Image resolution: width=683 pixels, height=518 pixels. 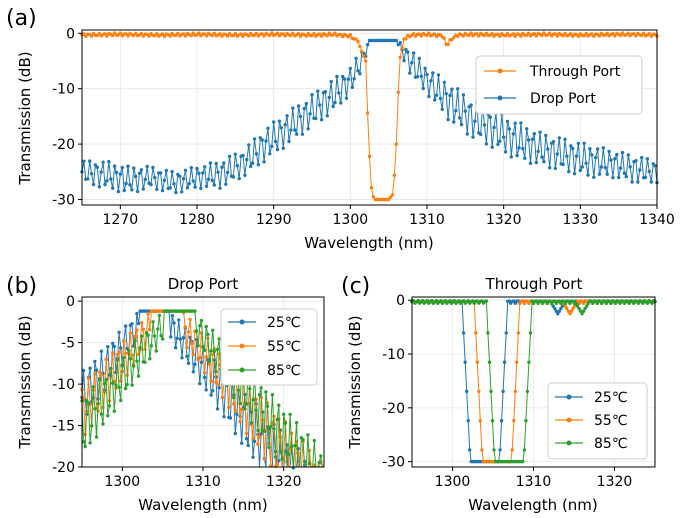 I want to click on panel-a-legend-box, so click(x=559, y=85).